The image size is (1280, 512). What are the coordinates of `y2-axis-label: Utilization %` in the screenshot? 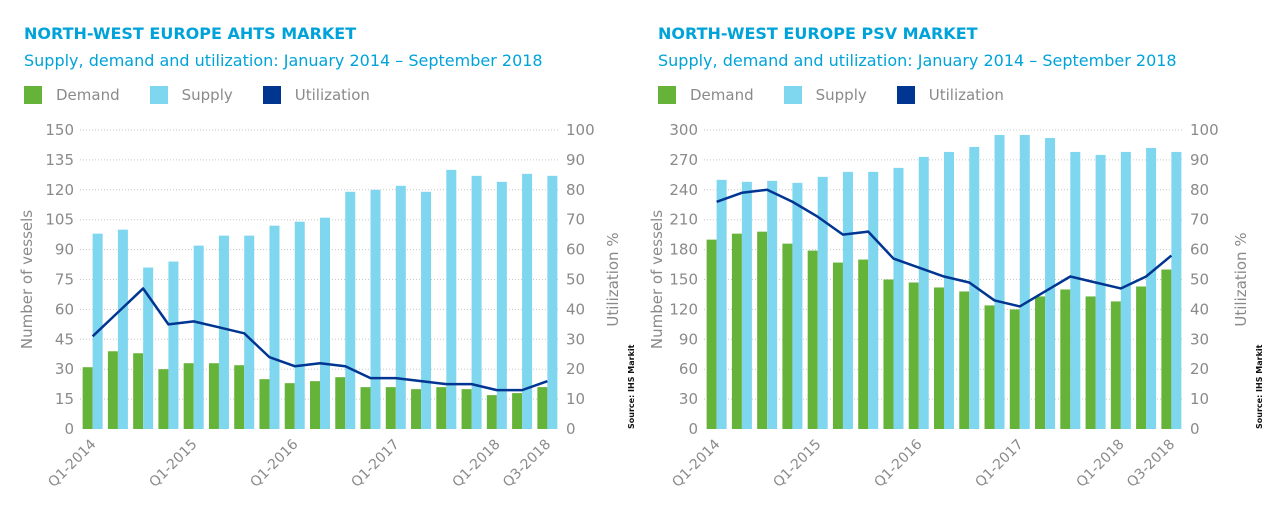 It's located at (613, 279).